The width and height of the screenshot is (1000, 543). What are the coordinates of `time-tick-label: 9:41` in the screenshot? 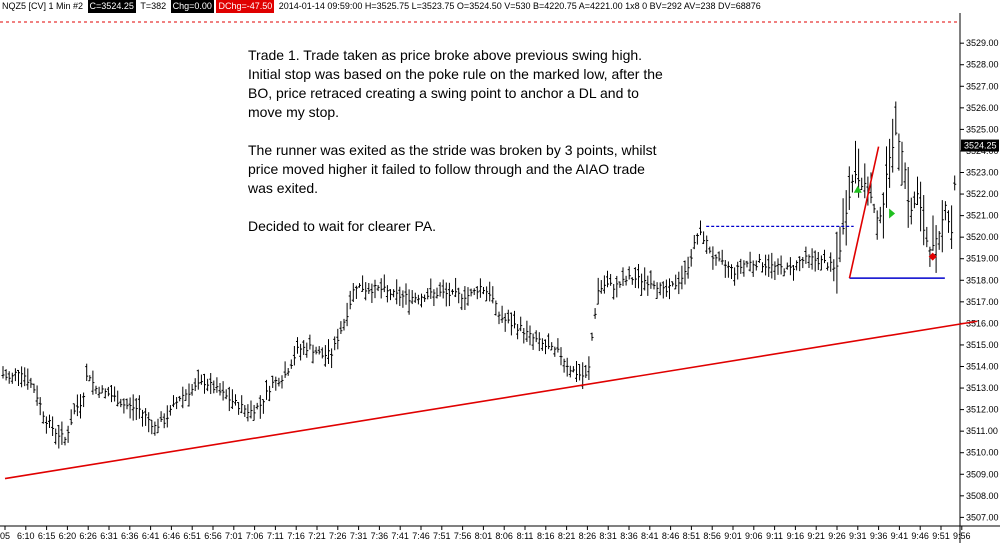 It's located at (900, 536).